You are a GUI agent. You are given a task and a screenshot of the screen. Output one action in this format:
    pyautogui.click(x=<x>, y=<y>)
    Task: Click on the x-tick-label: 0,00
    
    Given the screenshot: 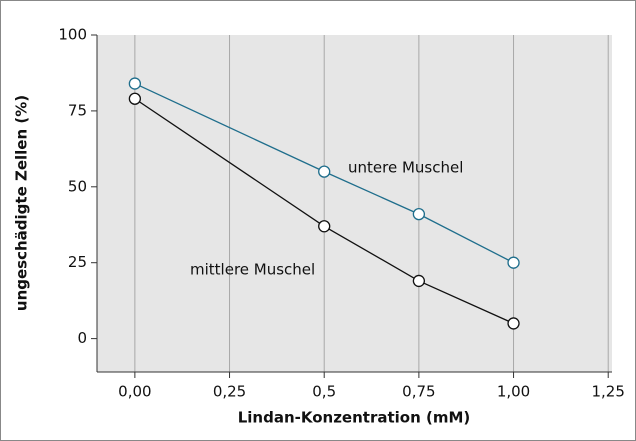 What is the action you would take?
    pyautogui.click(x=134, y=392)
    